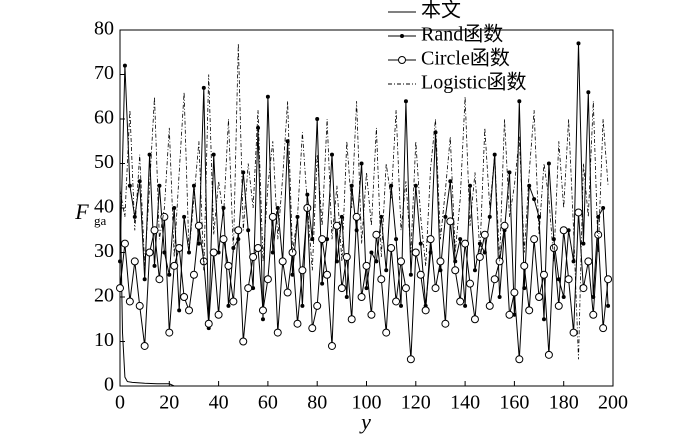 The image size is (700, 436). I want to click on x-tick-label: 0, so click(120, 403).